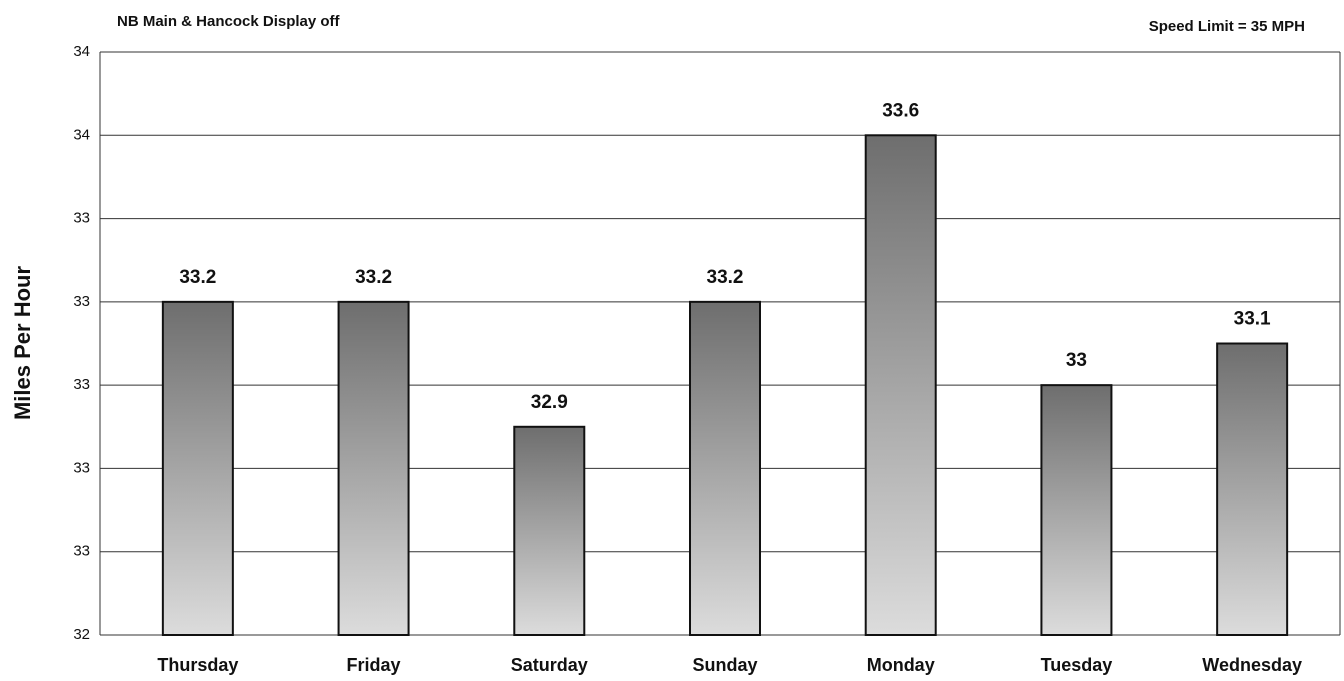  What do you see at coordinates (197, 665) in the screenshot?
I see `x-tick-label: Thursday` at bounding box center [197, 665].